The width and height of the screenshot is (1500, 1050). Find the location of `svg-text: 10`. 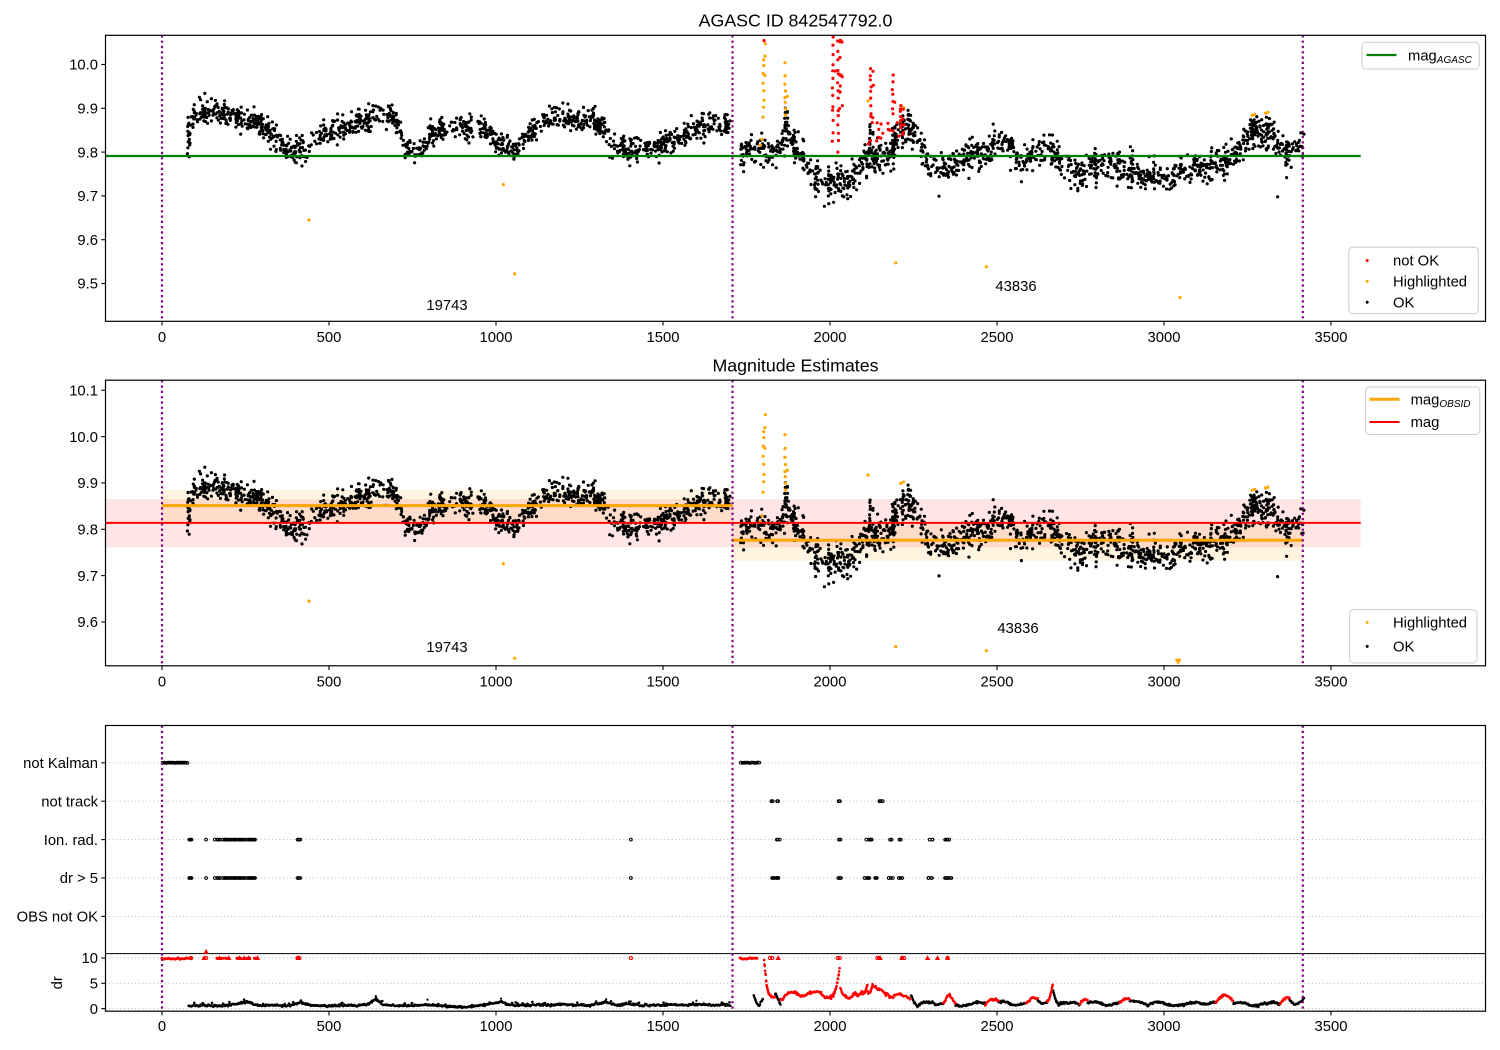

svg-text: 10 is located at coordinates (90, 959).